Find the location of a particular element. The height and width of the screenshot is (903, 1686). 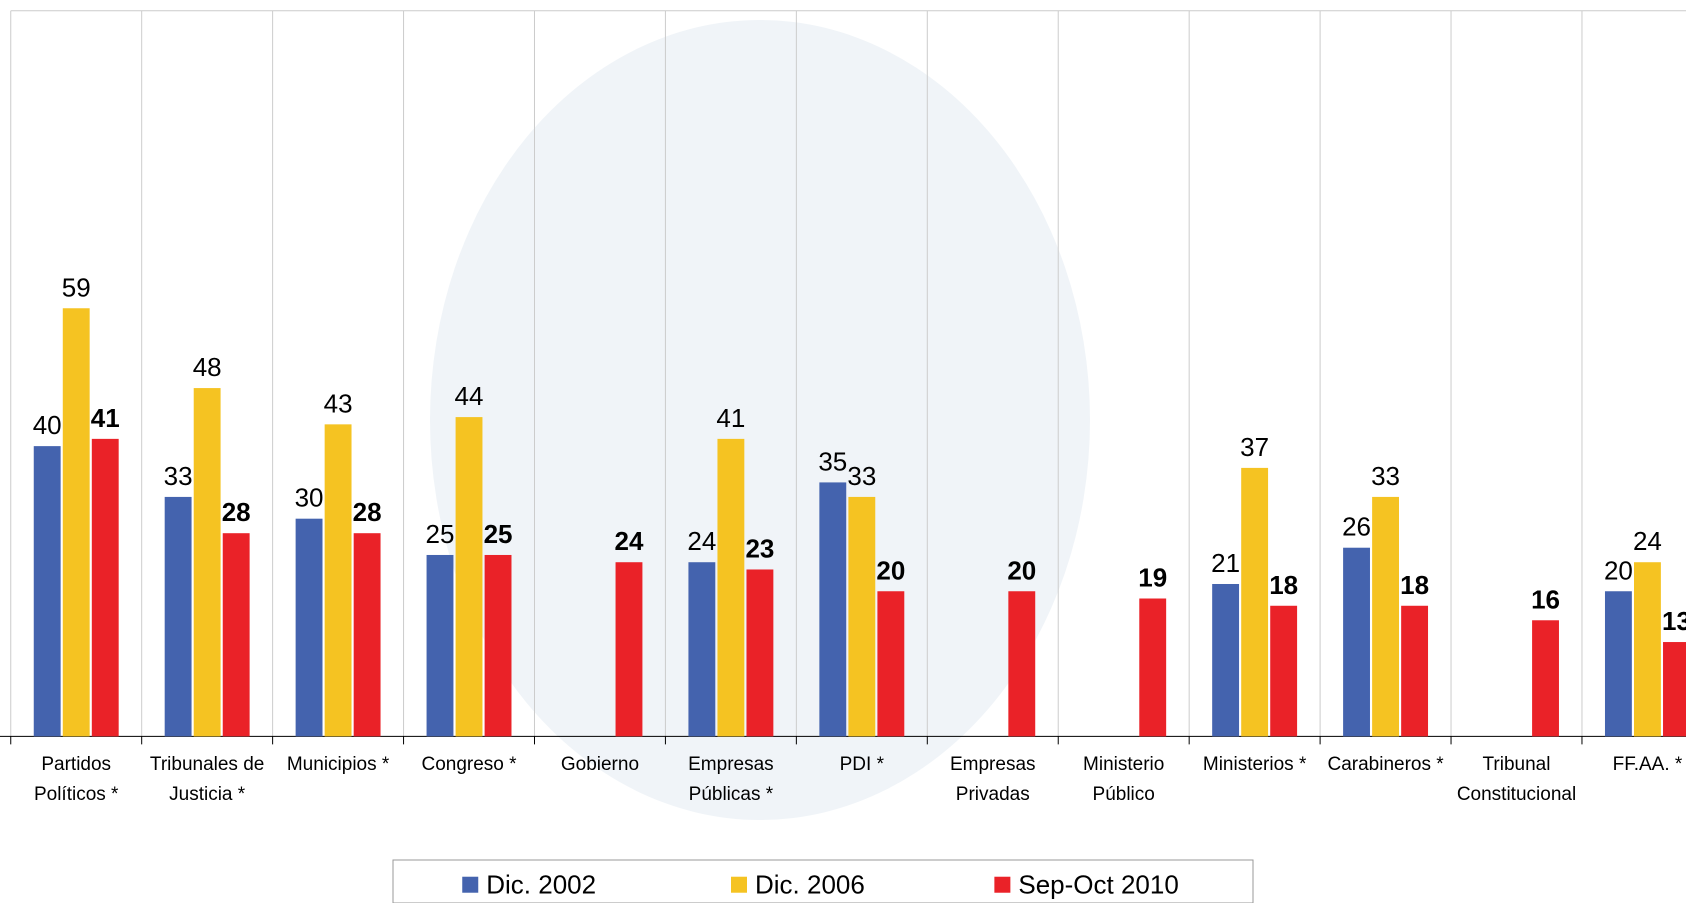

value-label: 23 is located at coordinates (759, 548).